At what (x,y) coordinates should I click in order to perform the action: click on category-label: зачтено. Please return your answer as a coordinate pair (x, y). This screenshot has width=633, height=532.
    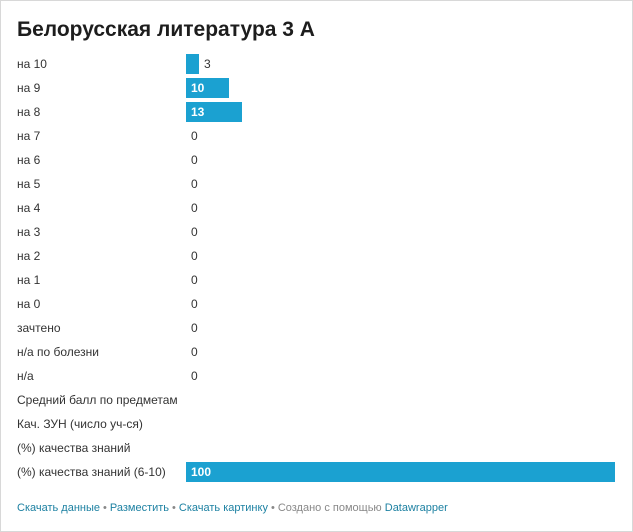
    Looking at the image, I should click on (39, 328).